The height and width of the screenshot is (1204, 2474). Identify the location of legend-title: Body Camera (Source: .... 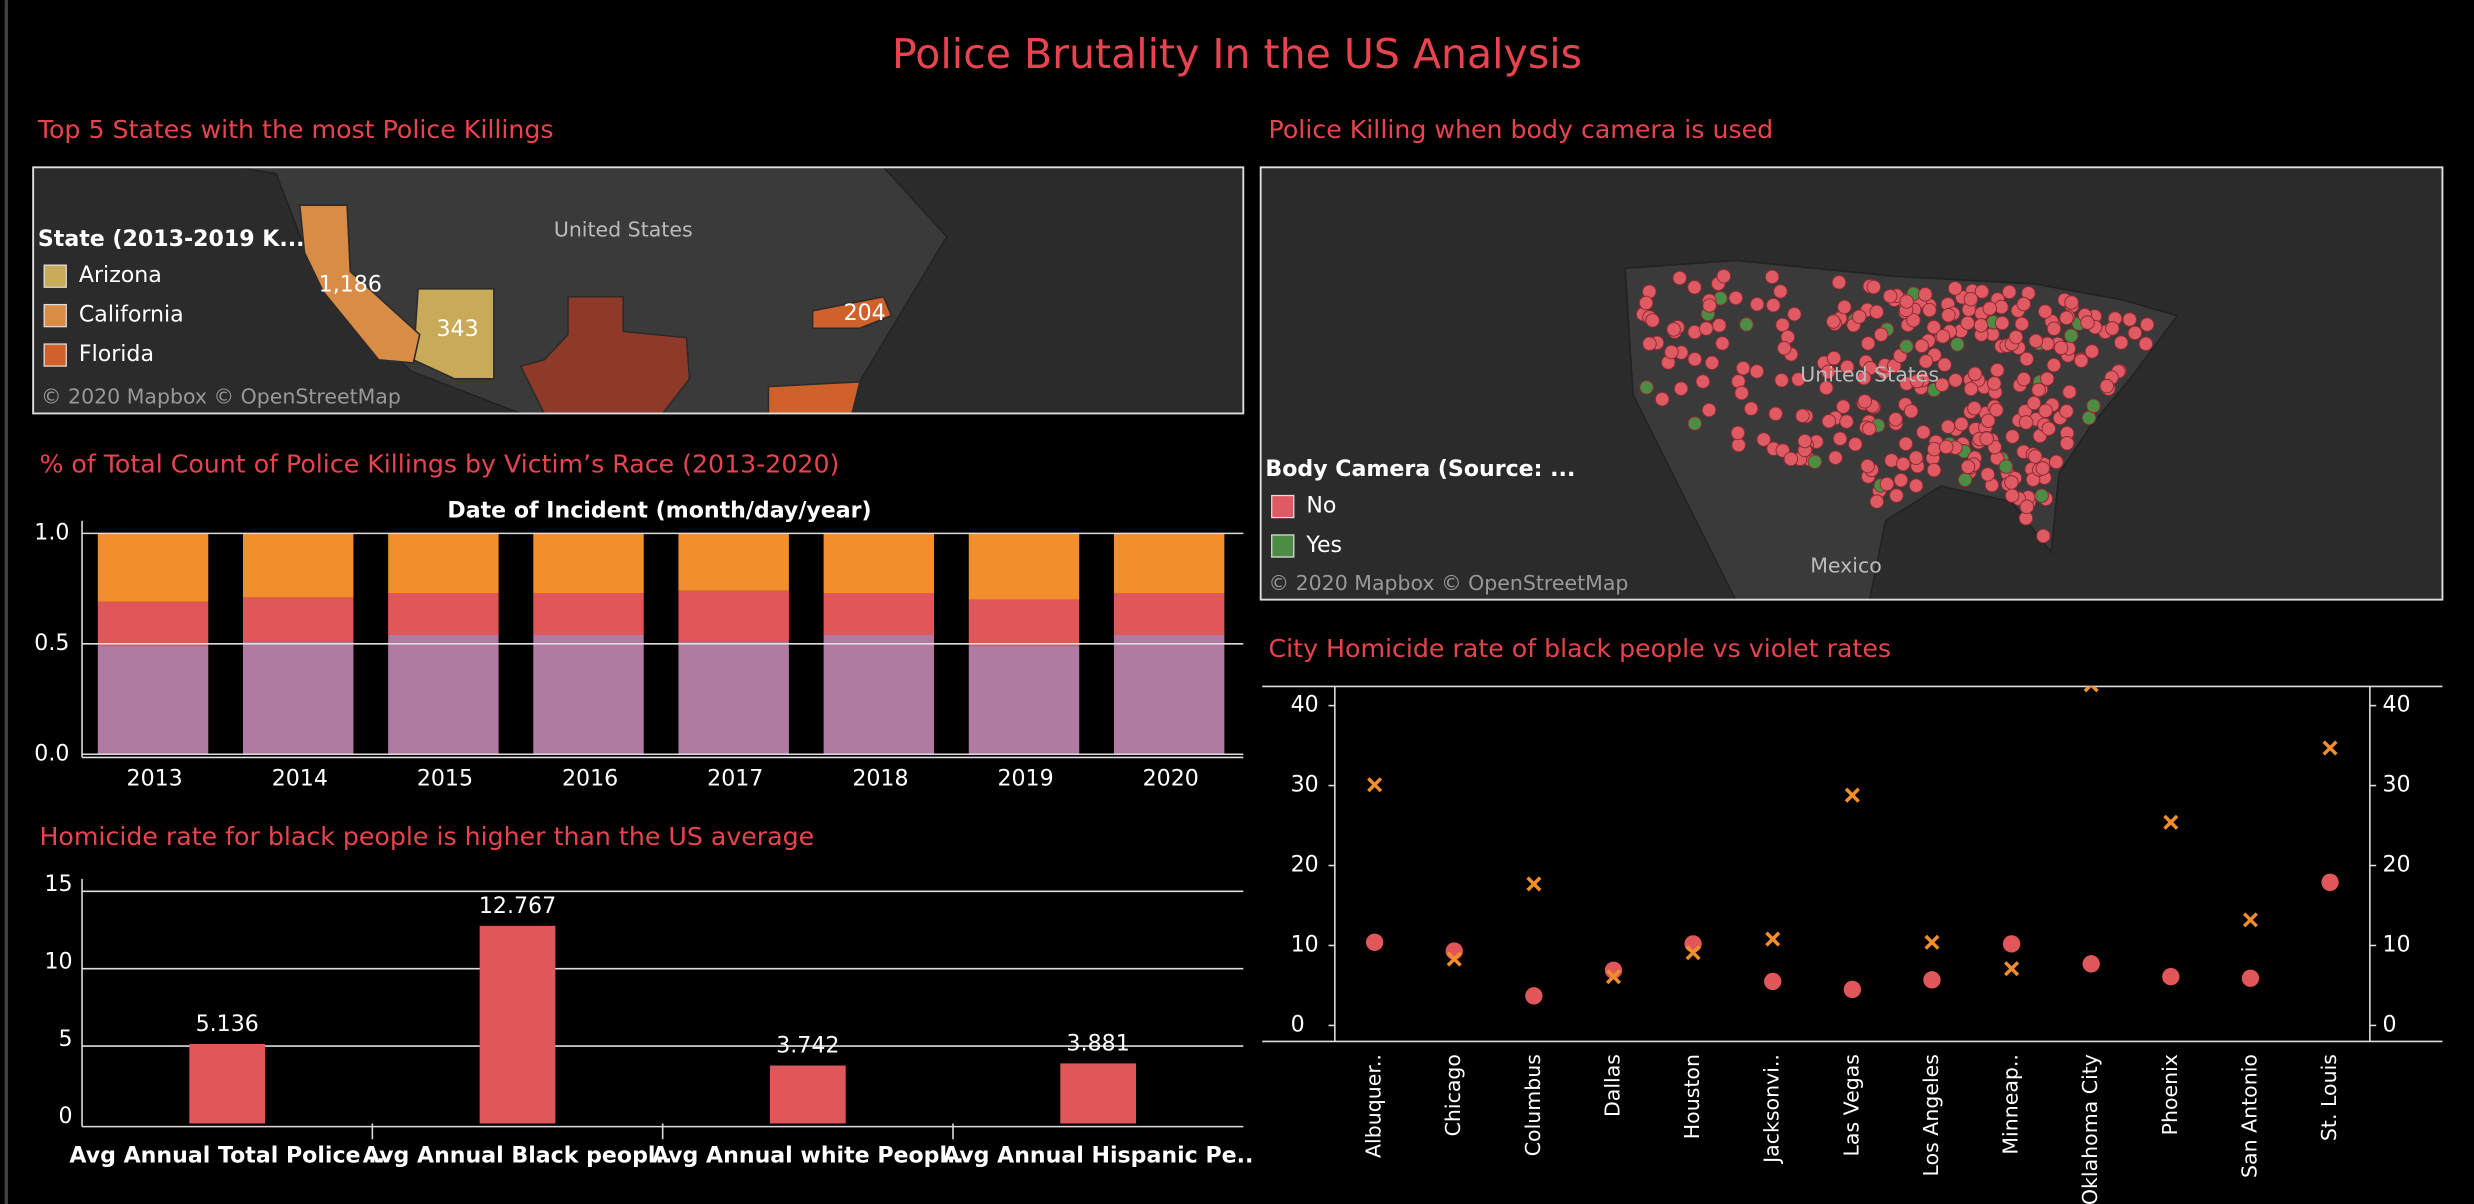
(1420, 469).